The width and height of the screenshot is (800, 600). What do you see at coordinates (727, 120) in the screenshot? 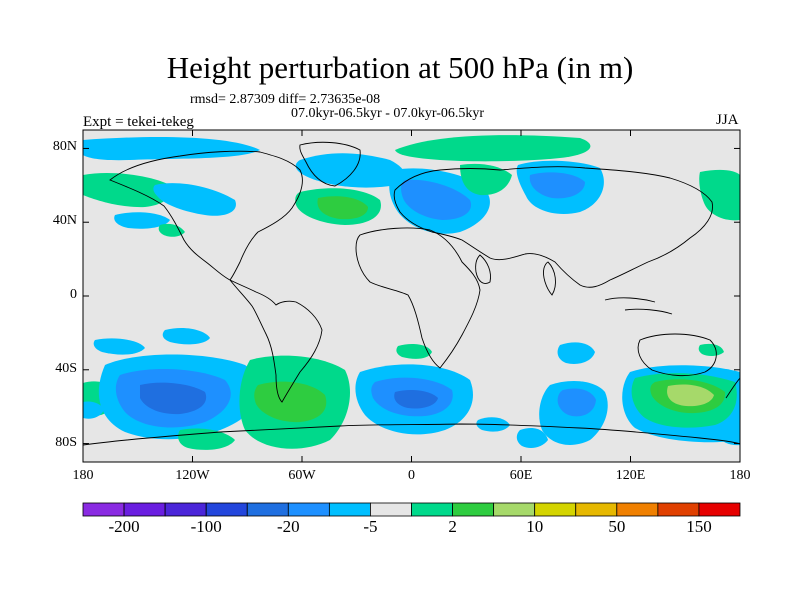
I see `season-label: JJA` at bounding box center [727, 120].